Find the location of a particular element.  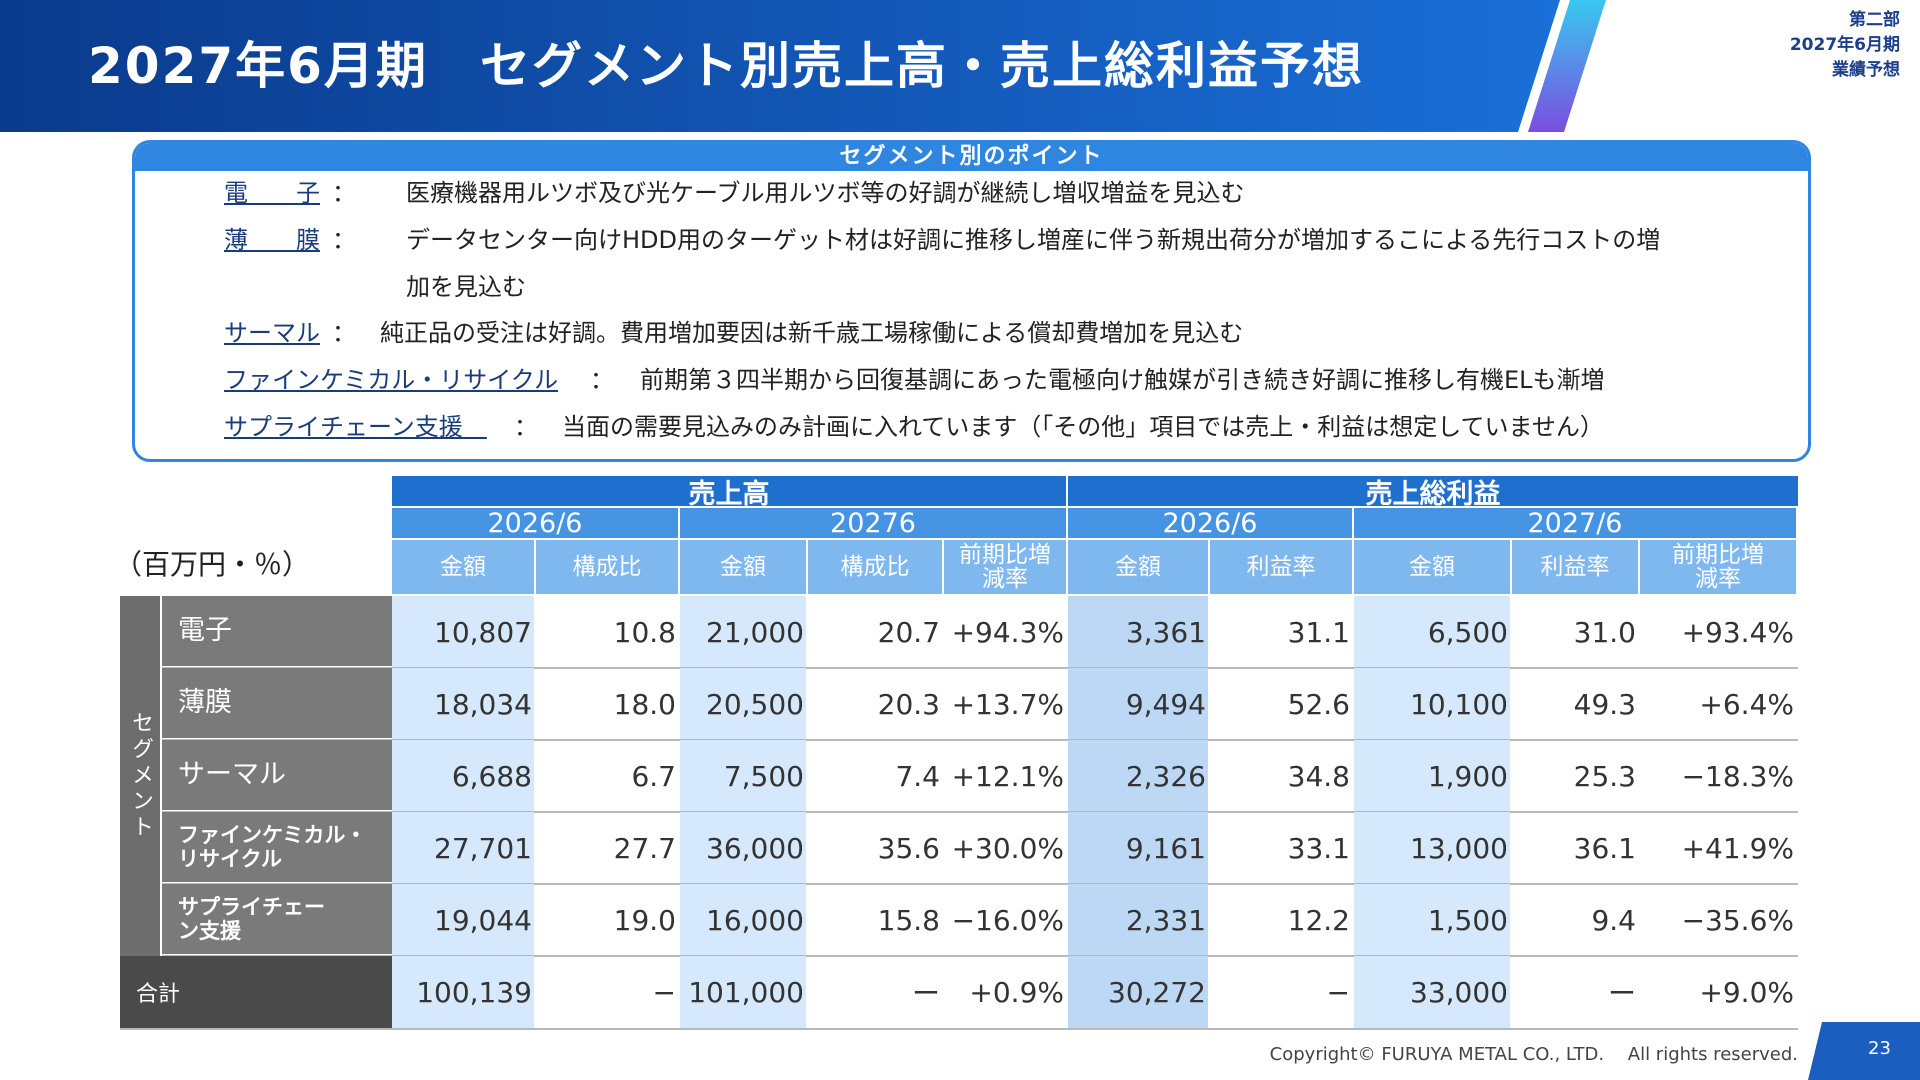

table-cell: 7,500 is located at coordinates (743, 776).